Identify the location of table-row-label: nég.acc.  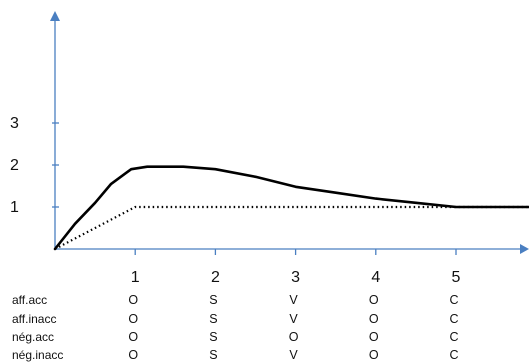
(33, 337).